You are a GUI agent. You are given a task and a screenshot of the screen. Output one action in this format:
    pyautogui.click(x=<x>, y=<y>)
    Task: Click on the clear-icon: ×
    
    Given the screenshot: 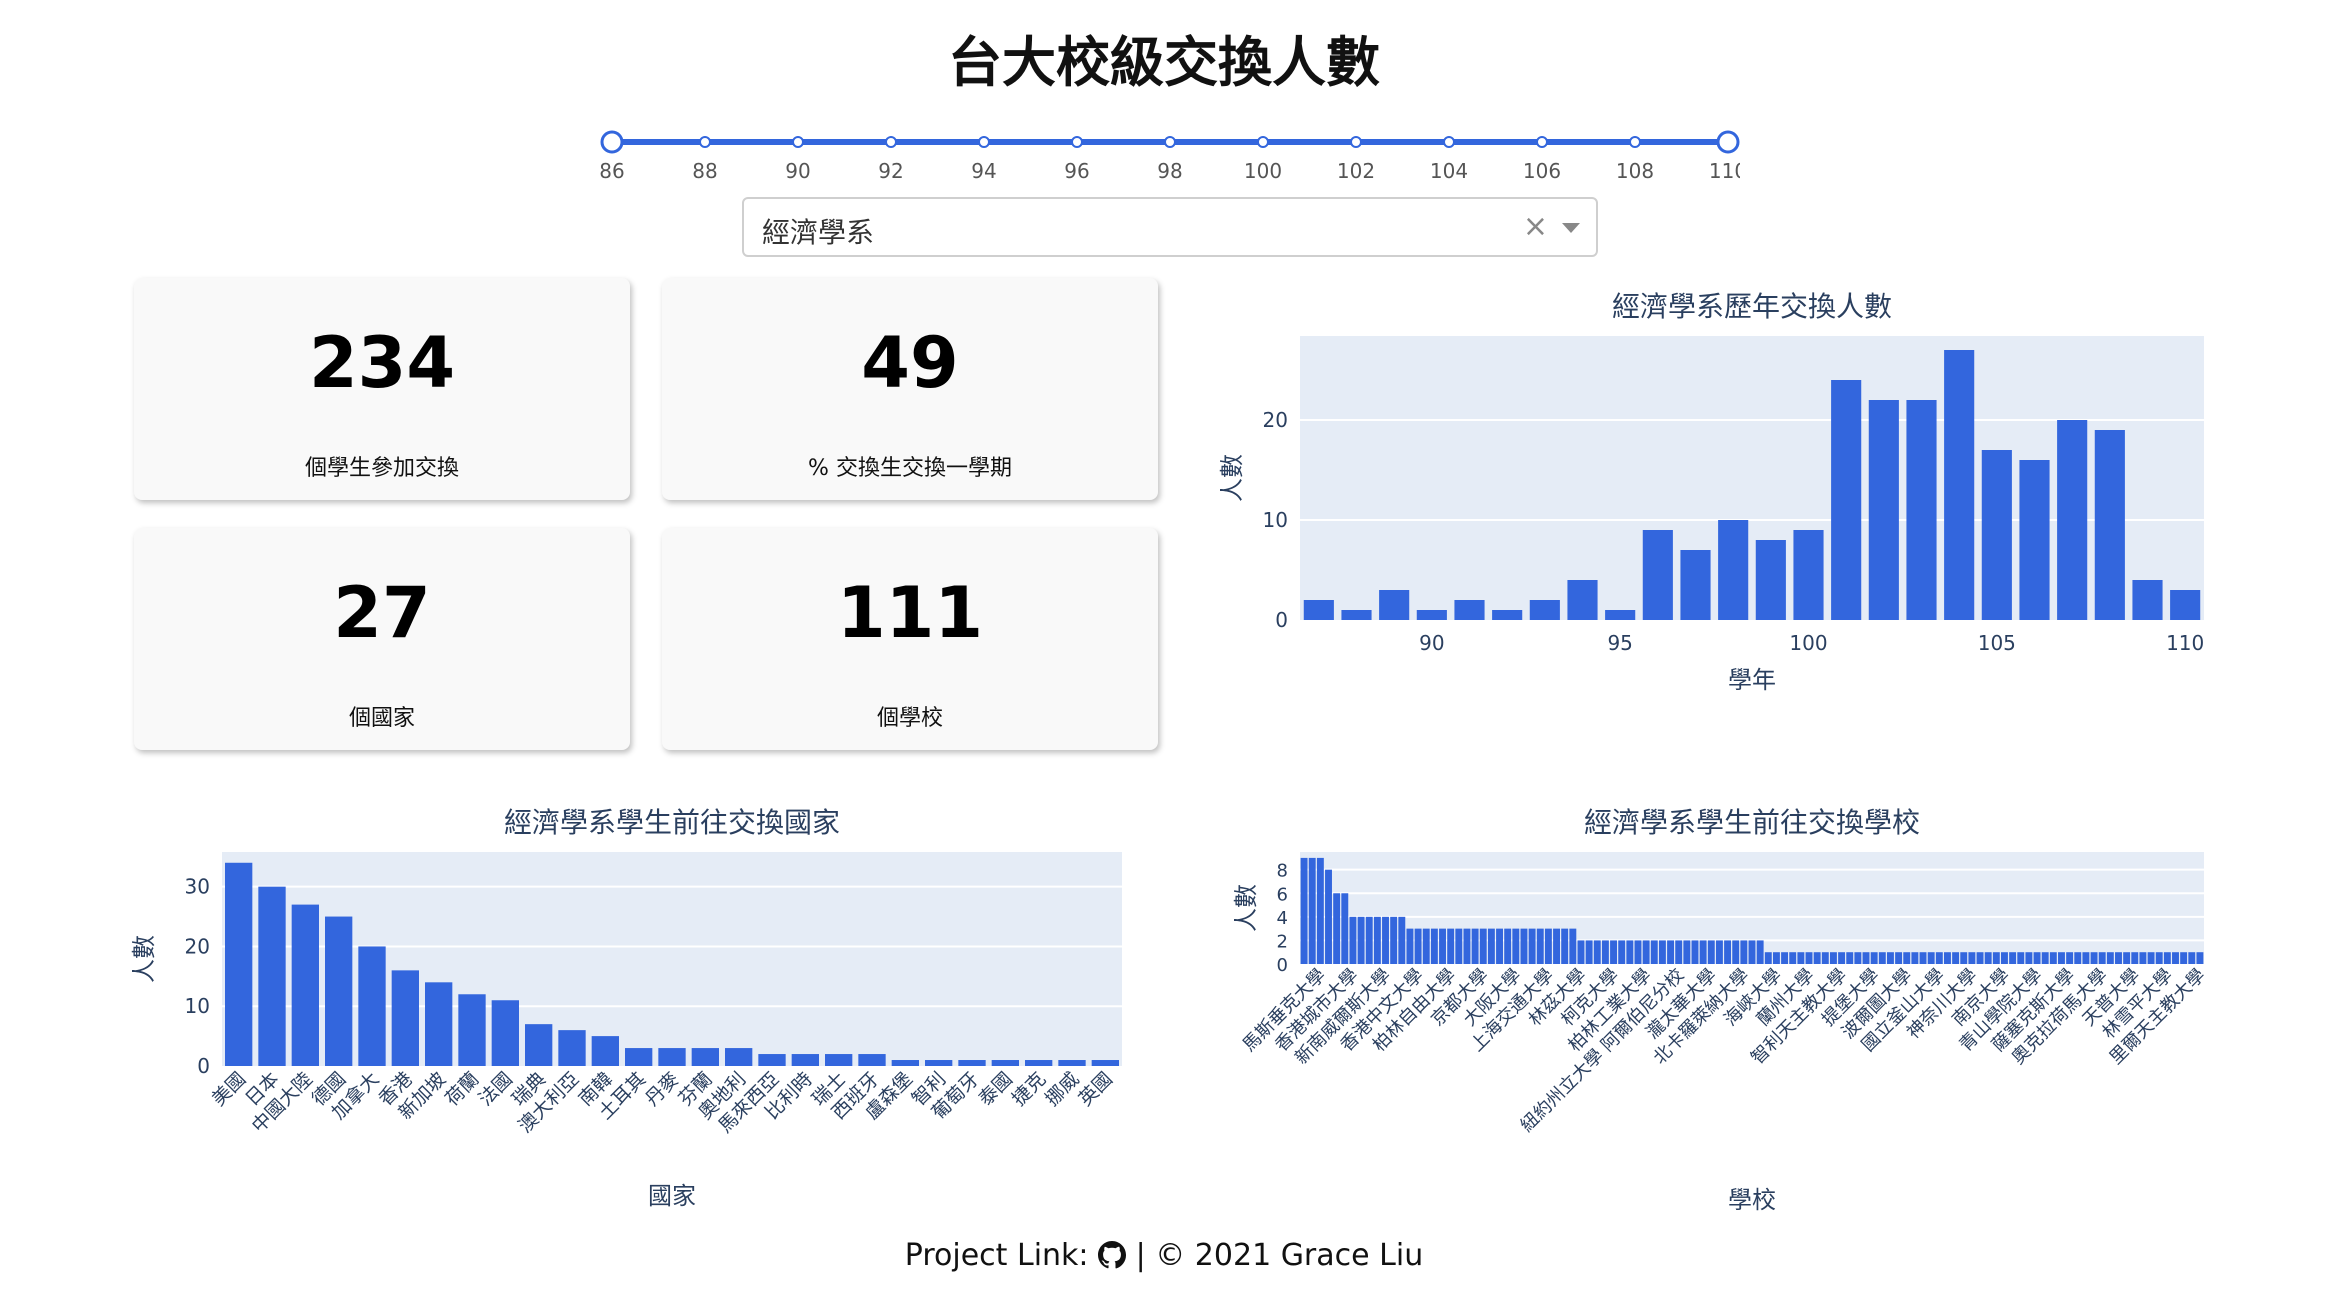 What is the action you would take?
    pyautogui.click(x=1535, y=226)
    